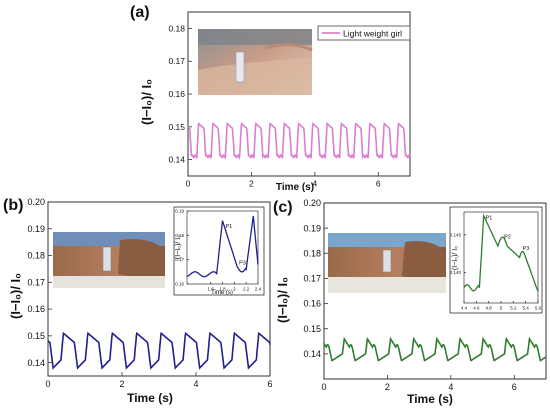  What do you see at coordinates (47, 384) in the screenshot?
I see `b-xtick-label: 0` at bounding box center [47, 384].